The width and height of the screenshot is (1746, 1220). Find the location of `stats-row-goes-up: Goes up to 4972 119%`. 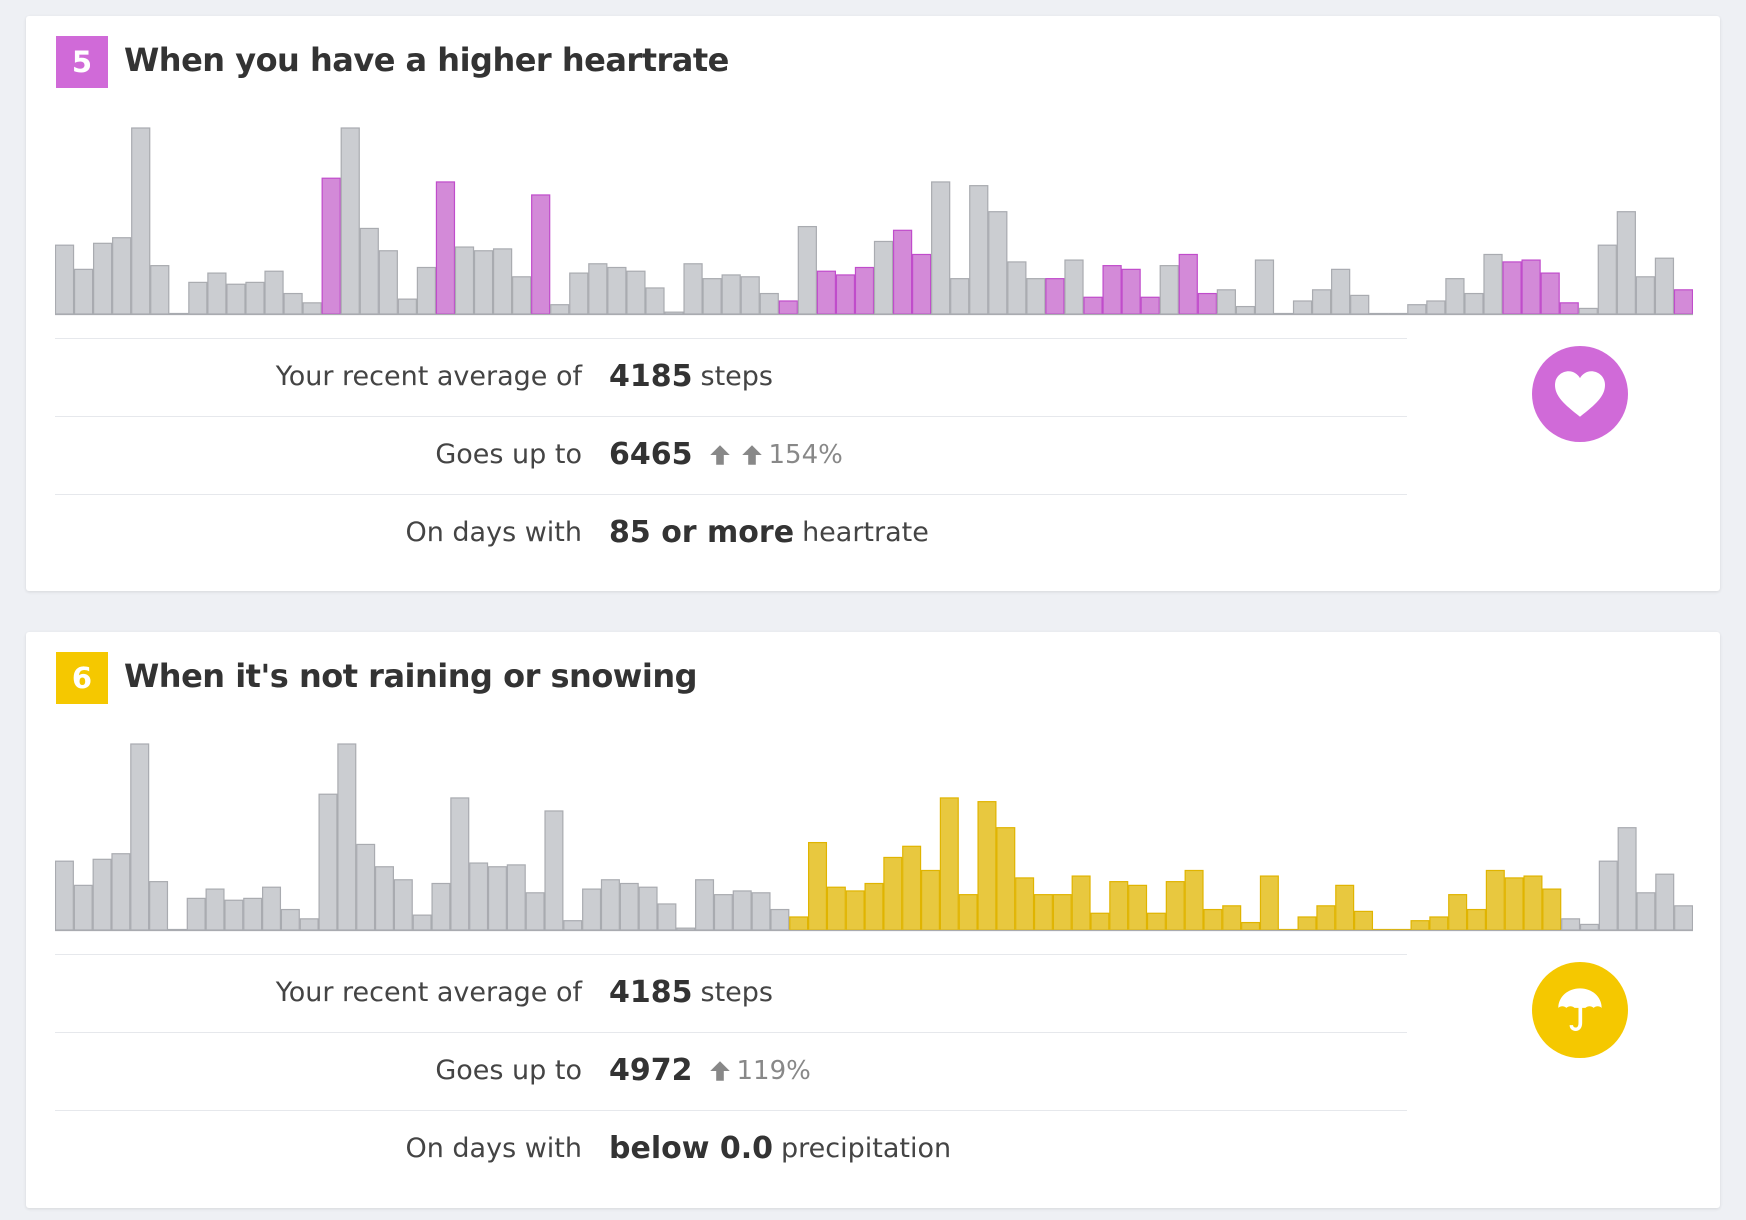

stats-row-goes-up: Goes up to 4972 119% is located at coordinates (731, 1071).